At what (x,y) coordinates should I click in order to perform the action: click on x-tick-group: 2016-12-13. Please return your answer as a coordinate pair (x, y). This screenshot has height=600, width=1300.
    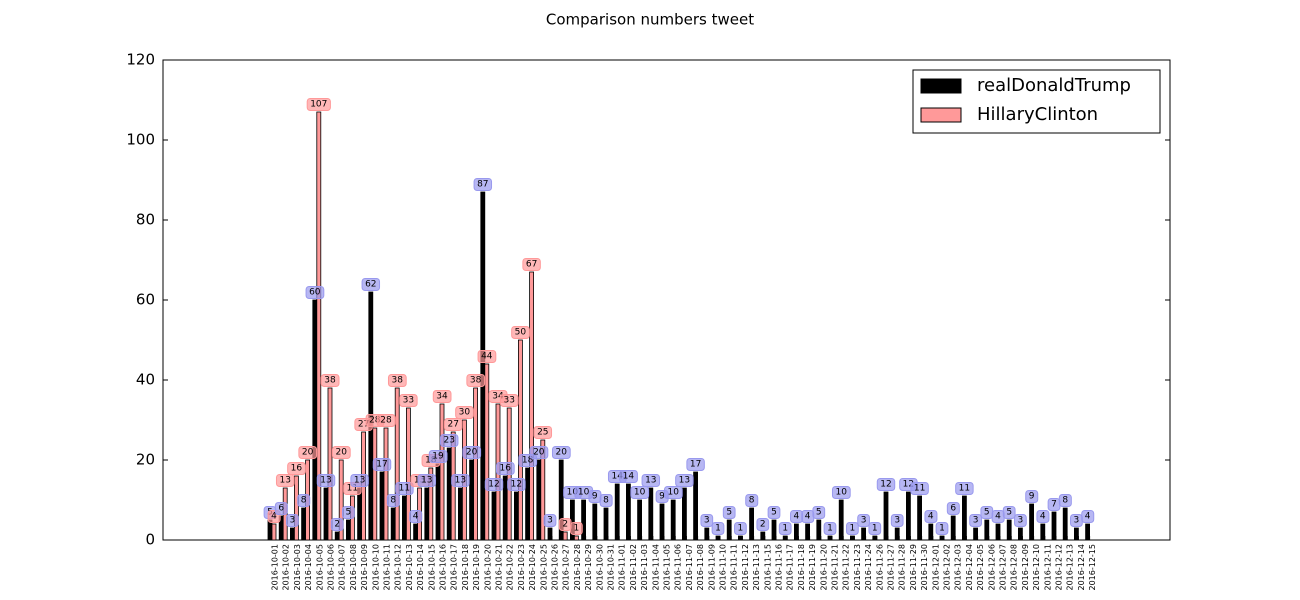
    Looking at the image, I should click on (1070, 567).